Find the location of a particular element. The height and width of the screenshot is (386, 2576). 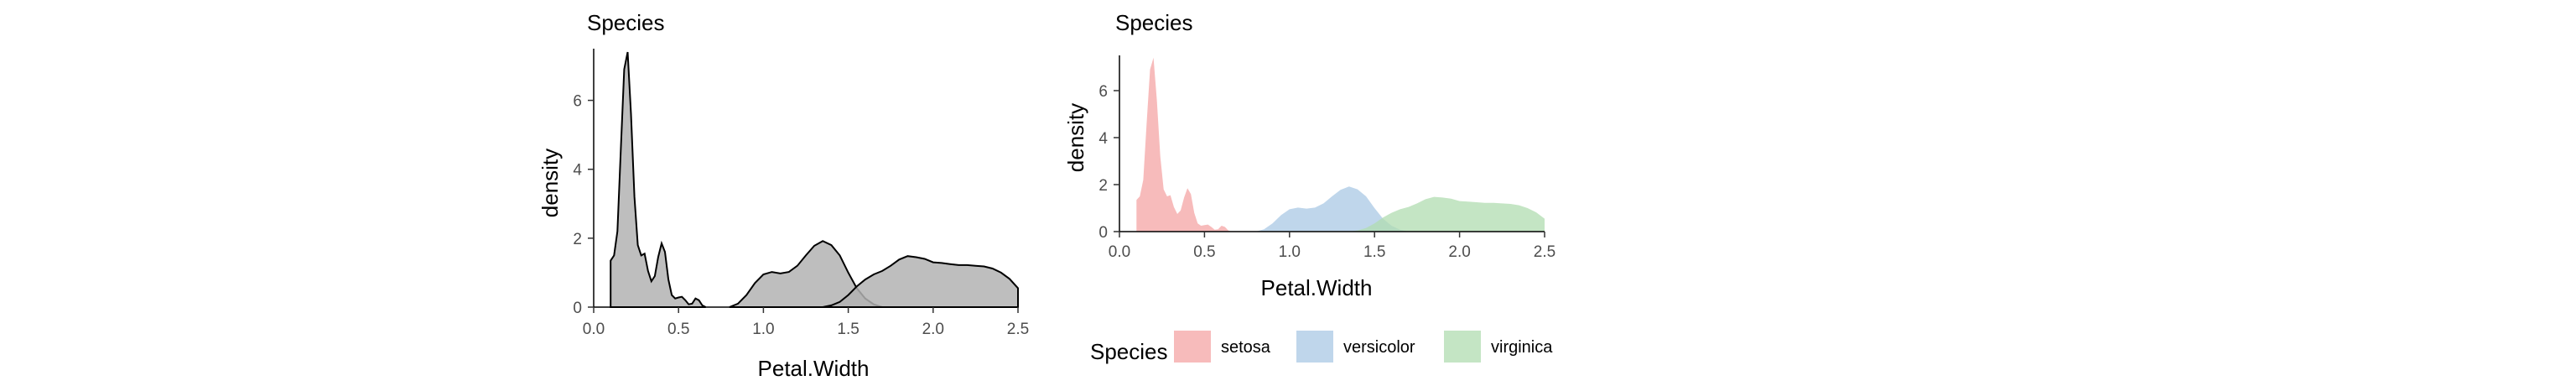

chart-right-x-axis-title: Petal.Width is located at coordinates (1317, 287).